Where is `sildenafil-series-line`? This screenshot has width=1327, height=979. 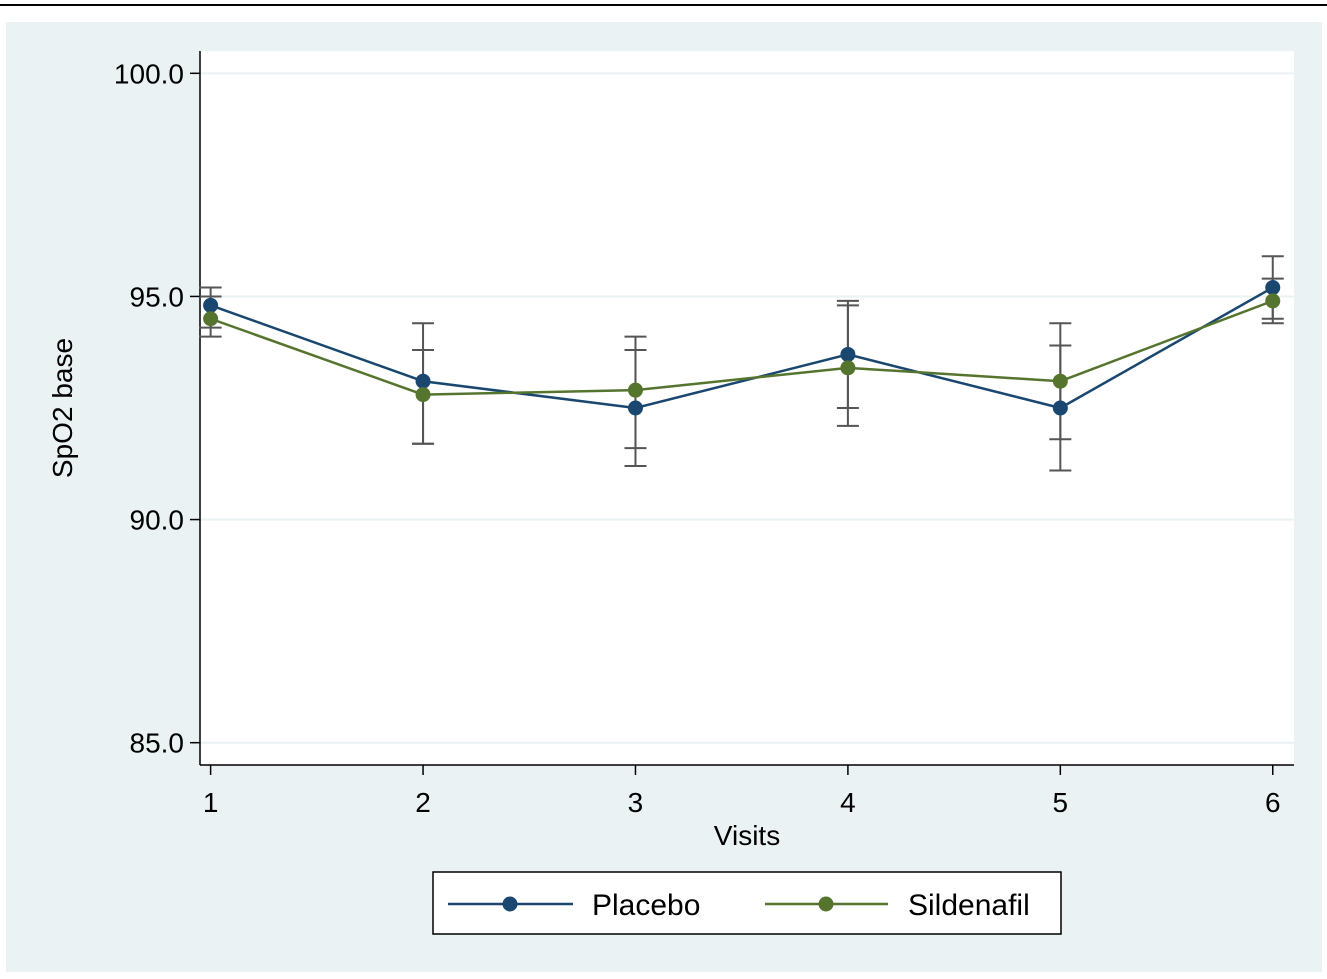
sildenafil-series-line is located at coordinates (742, 347).